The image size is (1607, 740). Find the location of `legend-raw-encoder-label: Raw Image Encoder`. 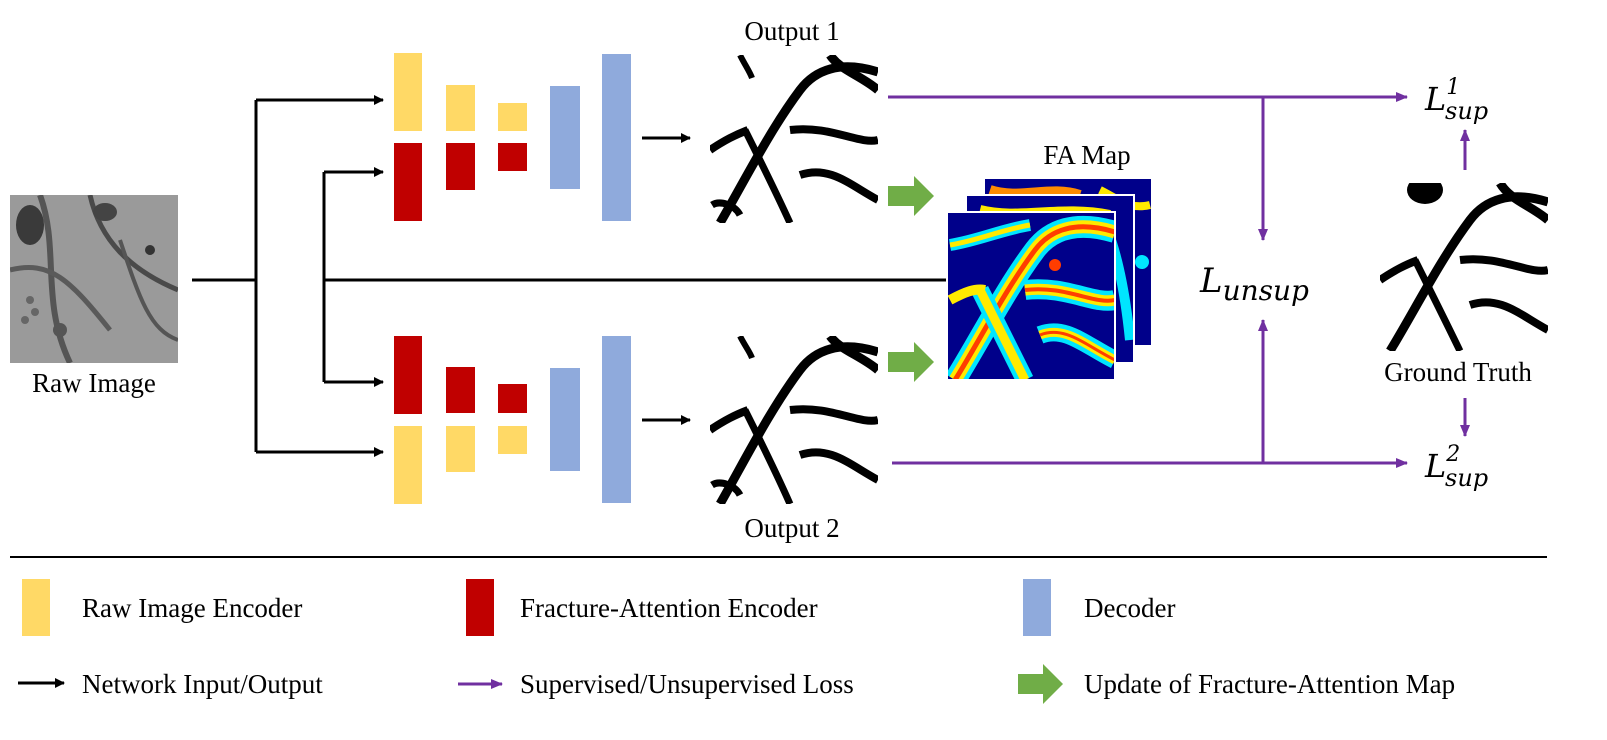

legend-raw-encoder-label: Raw Image Encoder is located at coordinates (192, 608).